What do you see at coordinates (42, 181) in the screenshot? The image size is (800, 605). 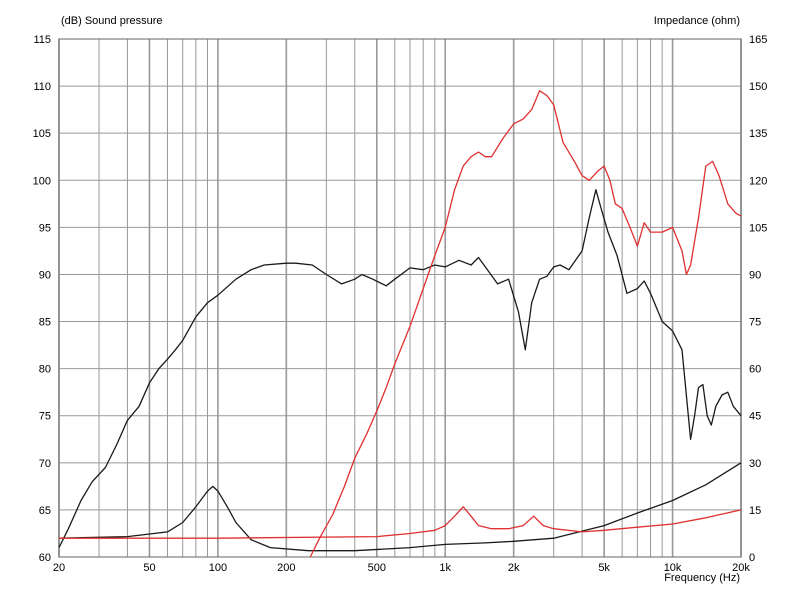 I see `y-left-tick-label: 100` at bounding box center [42, 181].